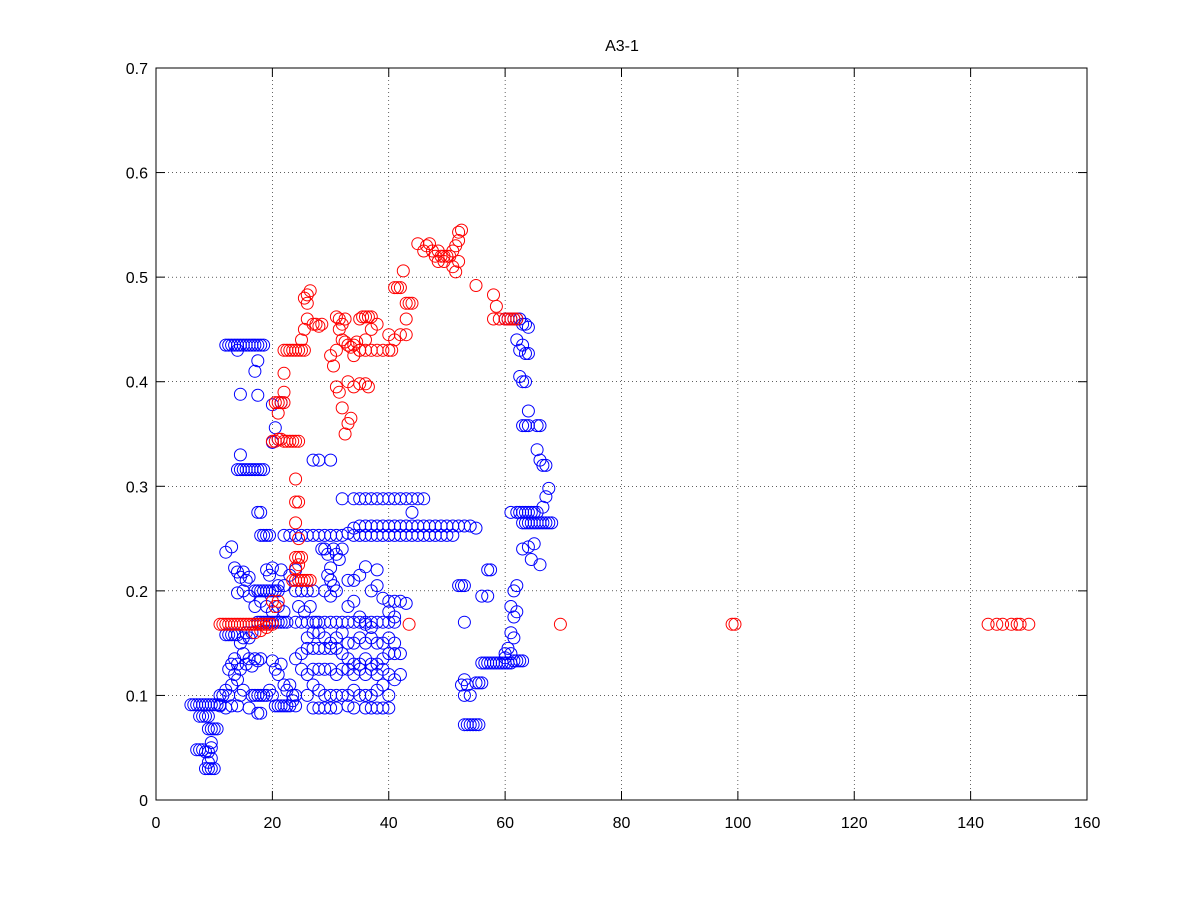 This screenshot has width=1201, height=905. What do you see at coordinates (137, 383) in the screenshot?
I see `y-tick-label: 0.4` at bounding box center [137, 383].